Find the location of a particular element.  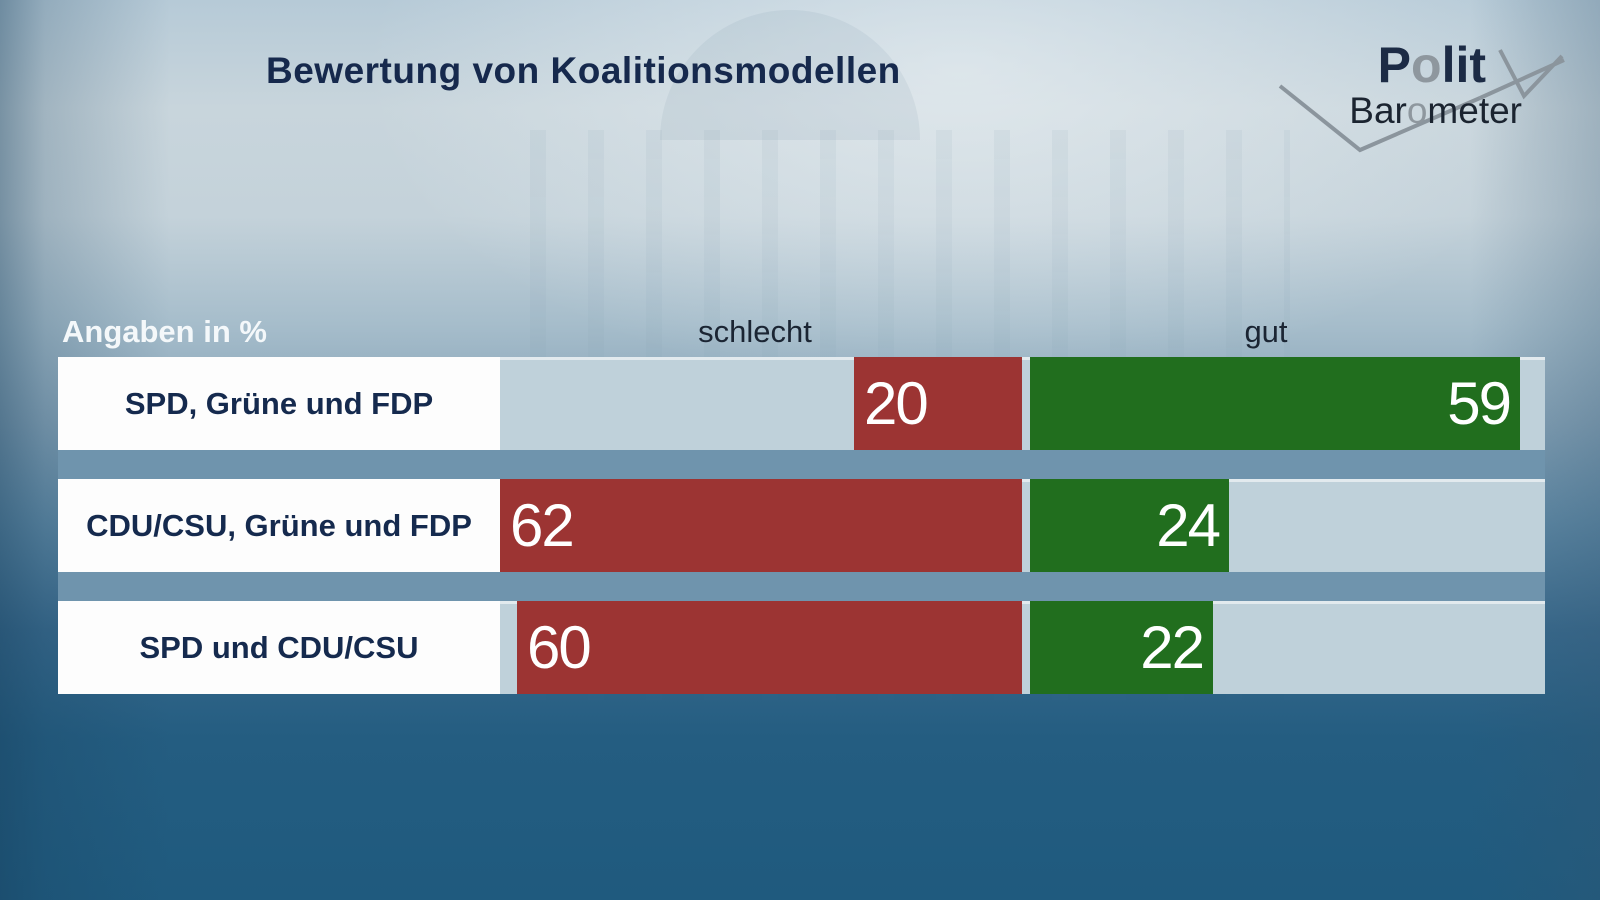

units-label: Angaben in % is located at coordinates (164, 331).